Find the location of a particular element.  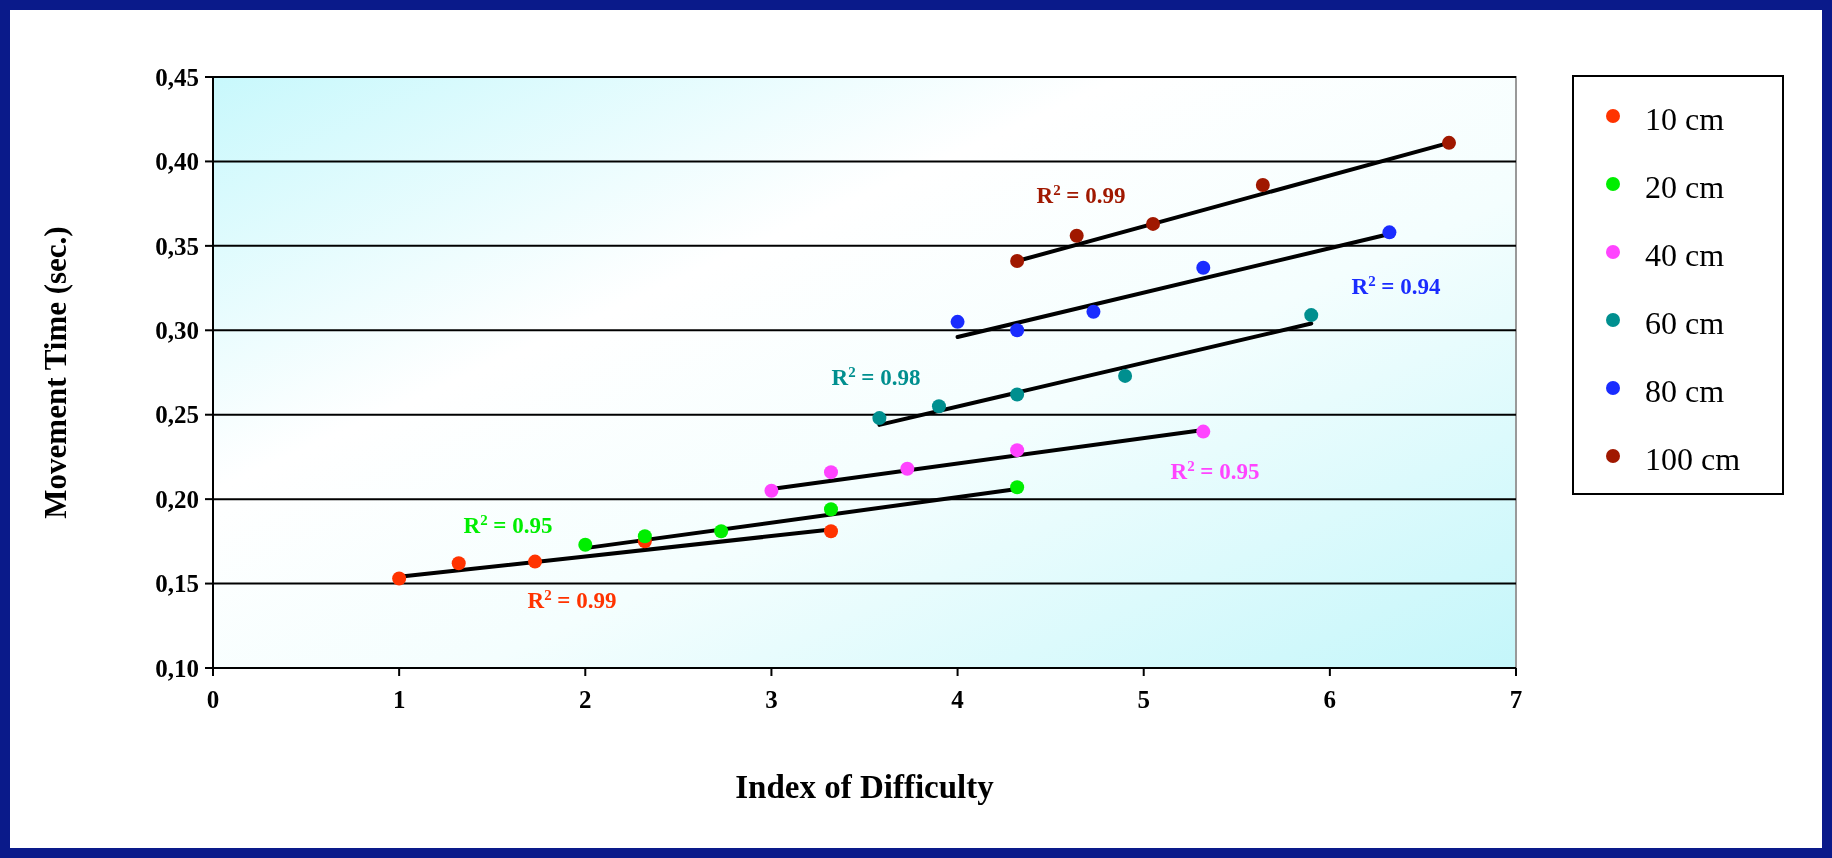

y-axis-title: Movement Time (sec.) is located at coordinates (55, 372).